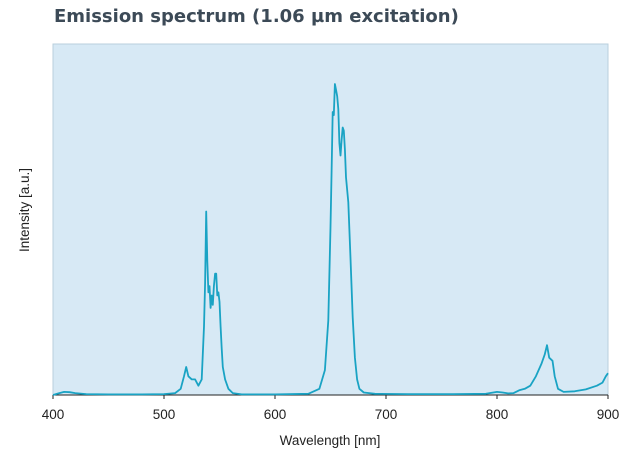  I want to click on x-tick-label: 700, so click(386, 414).